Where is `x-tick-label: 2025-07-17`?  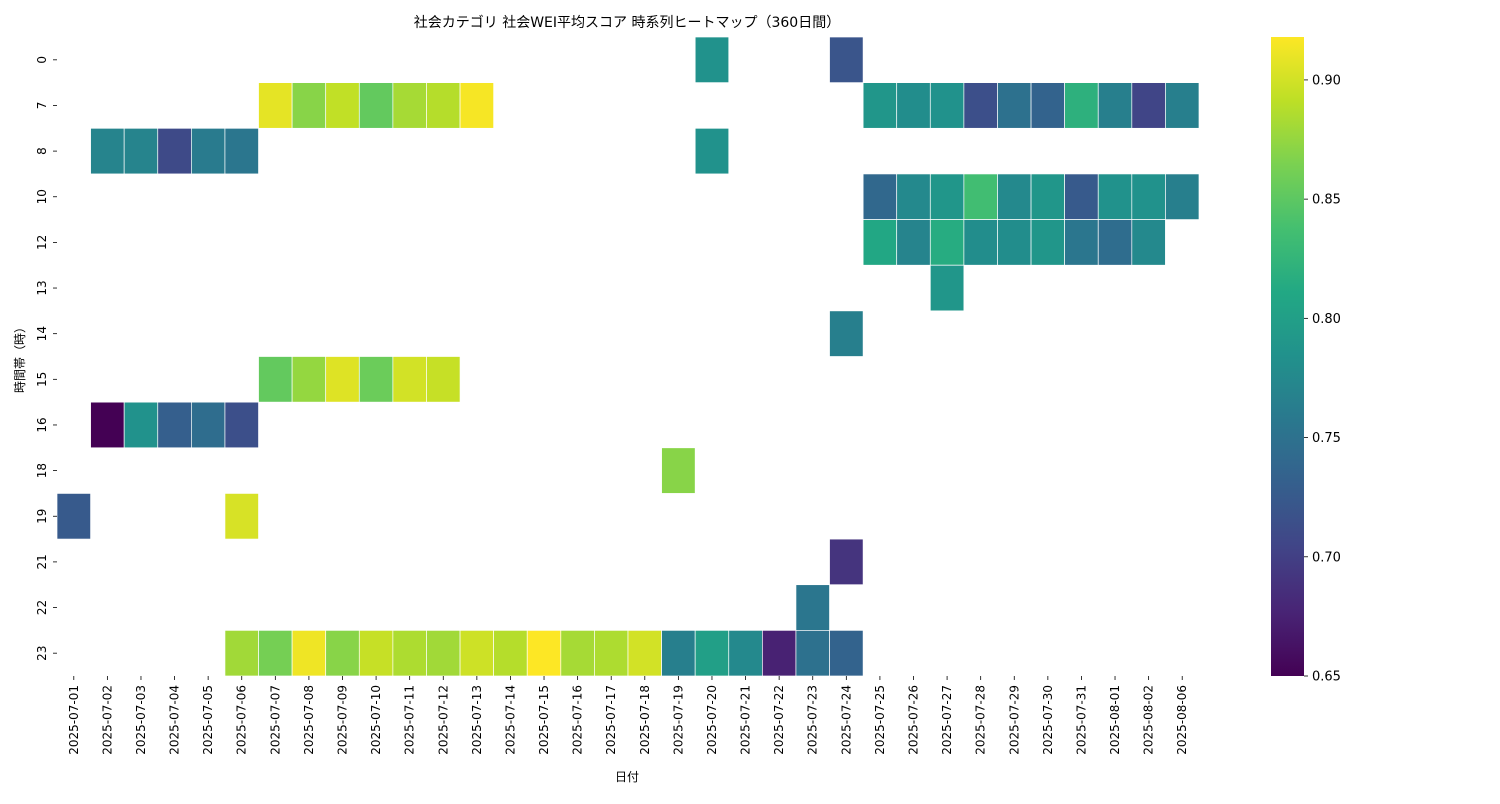
x-tick-label: 2025-07-17 is located at coordinates (611, 720).